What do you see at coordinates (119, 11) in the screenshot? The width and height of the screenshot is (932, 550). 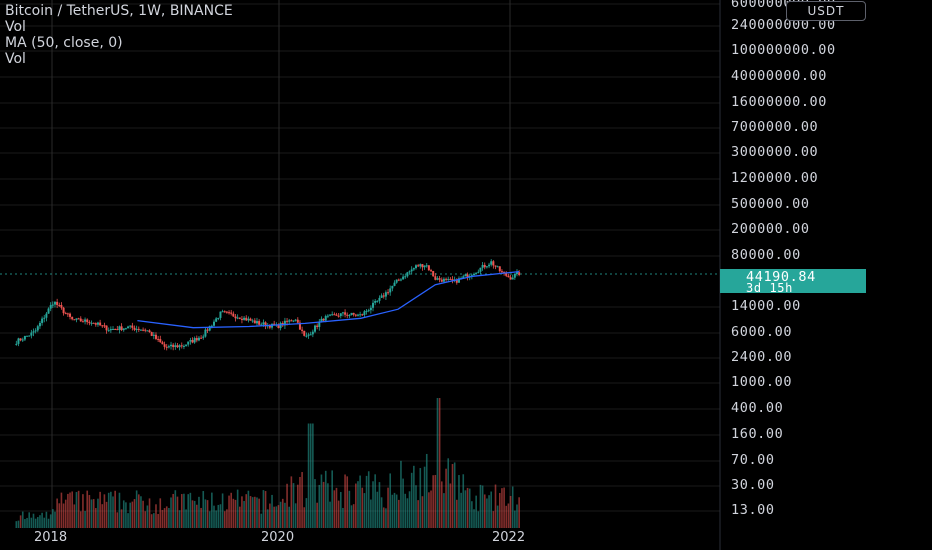 I see `legend-symbol: Bitcoin / TetherUS, 1W, BINANCE` at bounding box center [119, 11].